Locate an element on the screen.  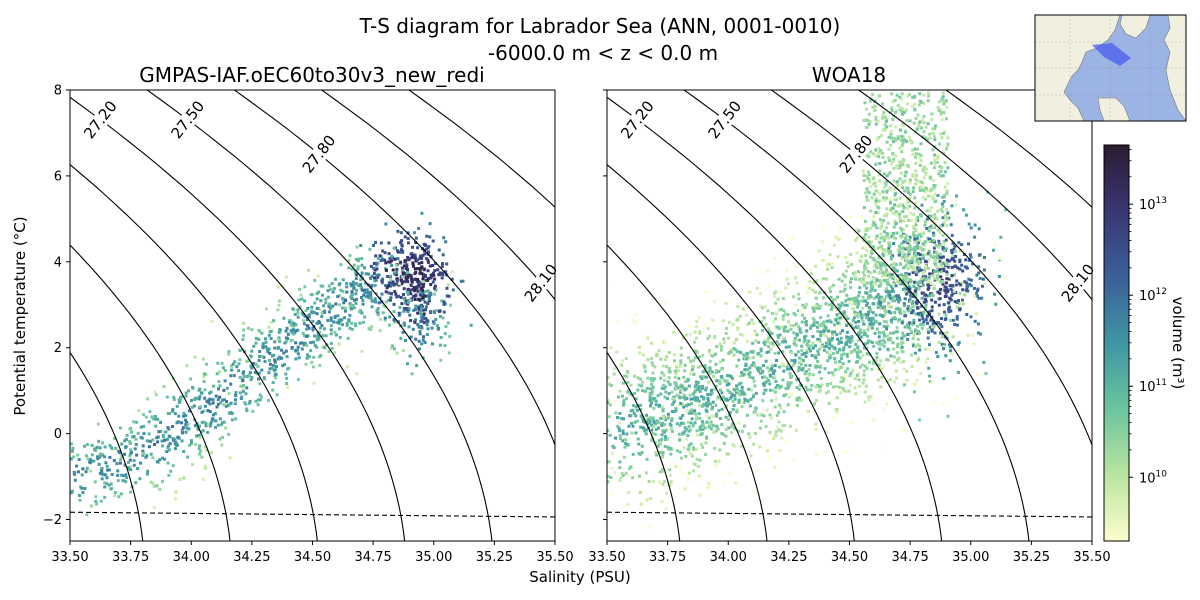
left-contour-26.60 is located at coordinates (150, 392).